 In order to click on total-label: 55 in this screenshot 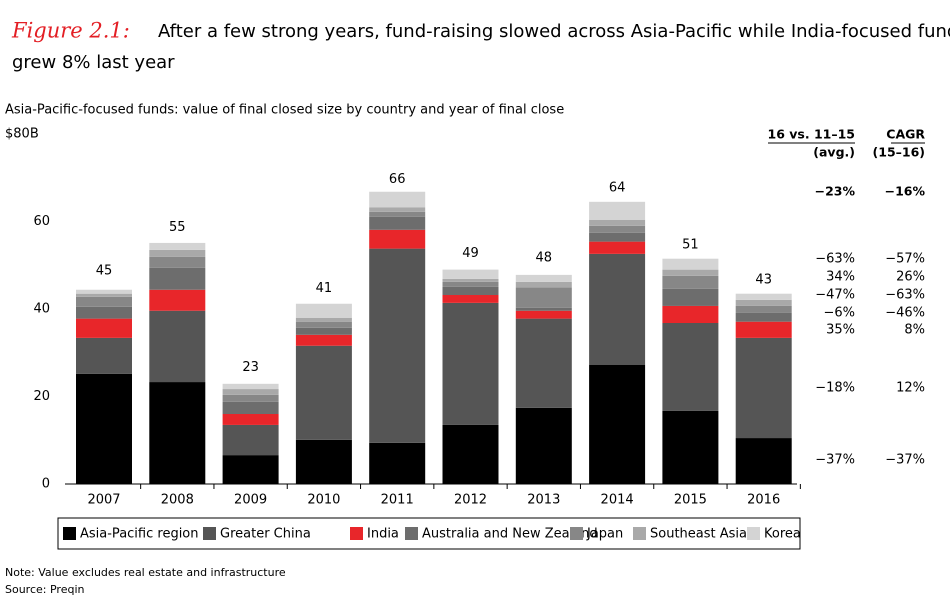, I will do `click(177, 227)`.